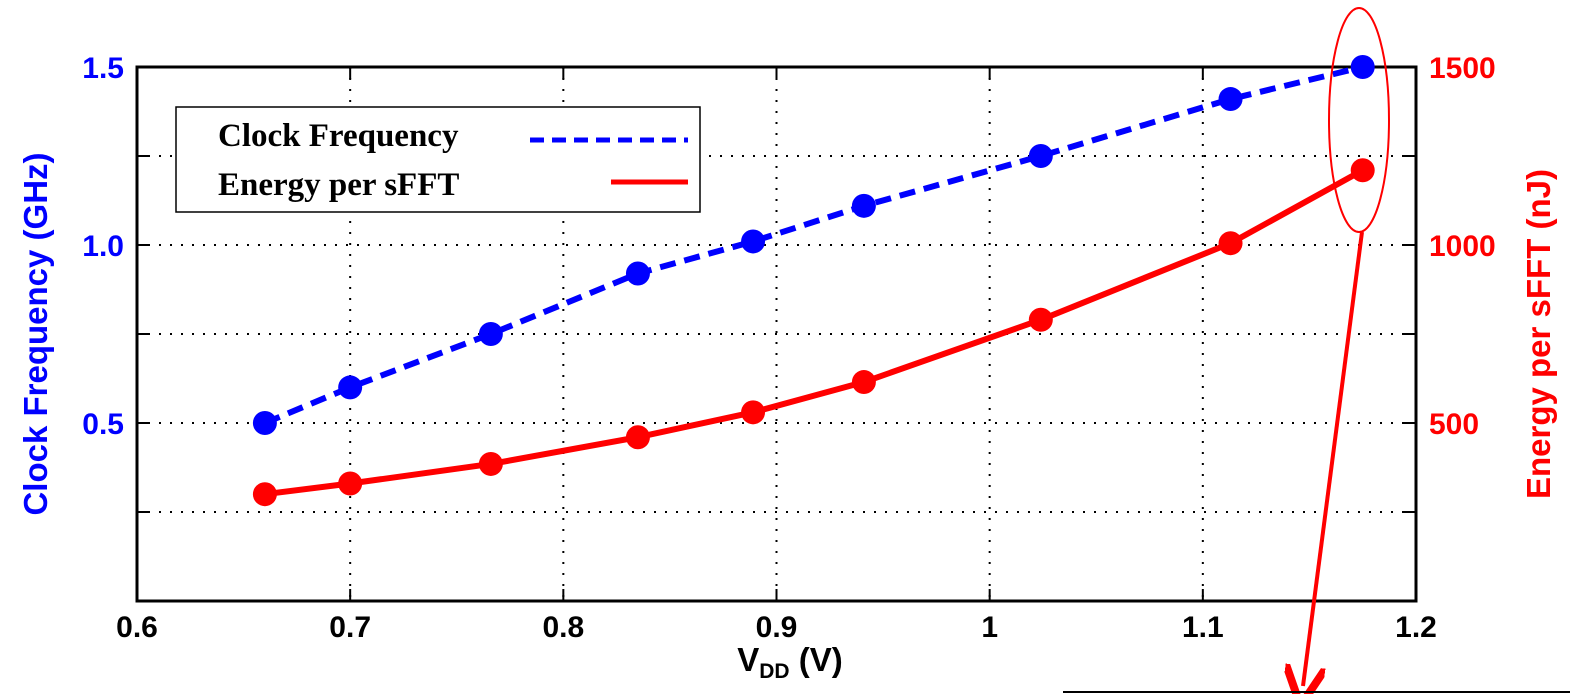 The image size is (1570, 694). What do you see at coordinates (1416, 627) in the screenshot?
I see `x-tick-label: 1.2` at bounding box center [1416, 627].